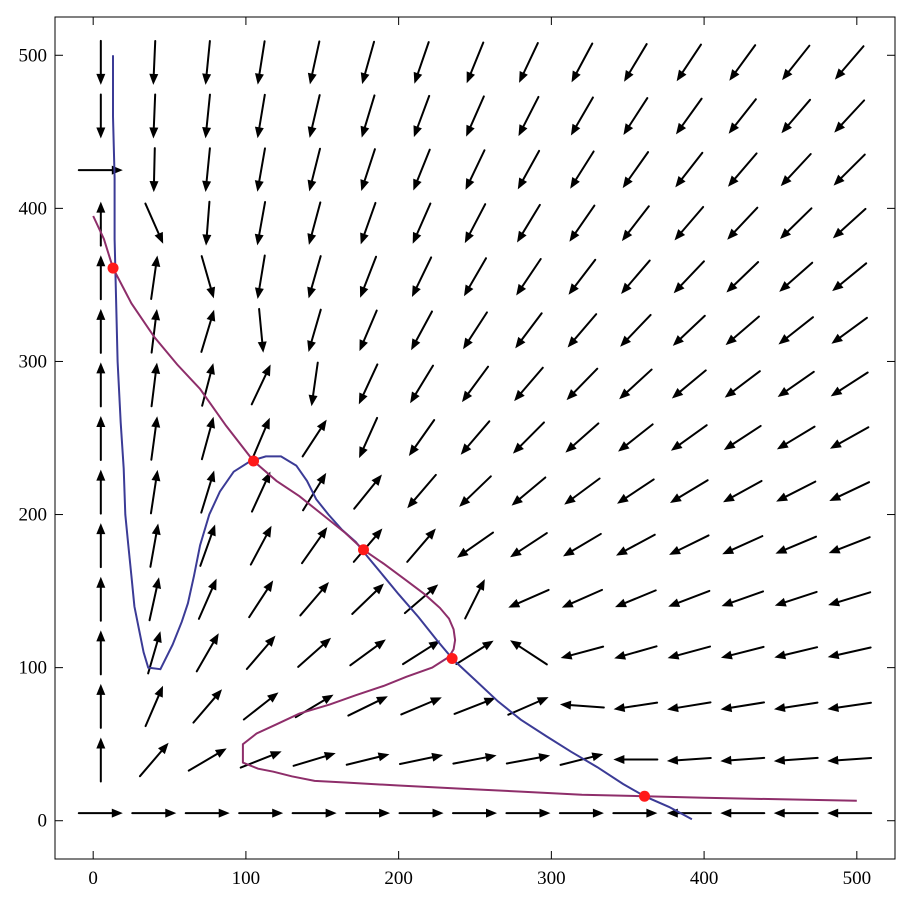 The height and width of the screenshot is (902, 912). Describe the element at coordinates (398, 878) in the screenshot. I see `x-tick-label-200: 200` at that location.